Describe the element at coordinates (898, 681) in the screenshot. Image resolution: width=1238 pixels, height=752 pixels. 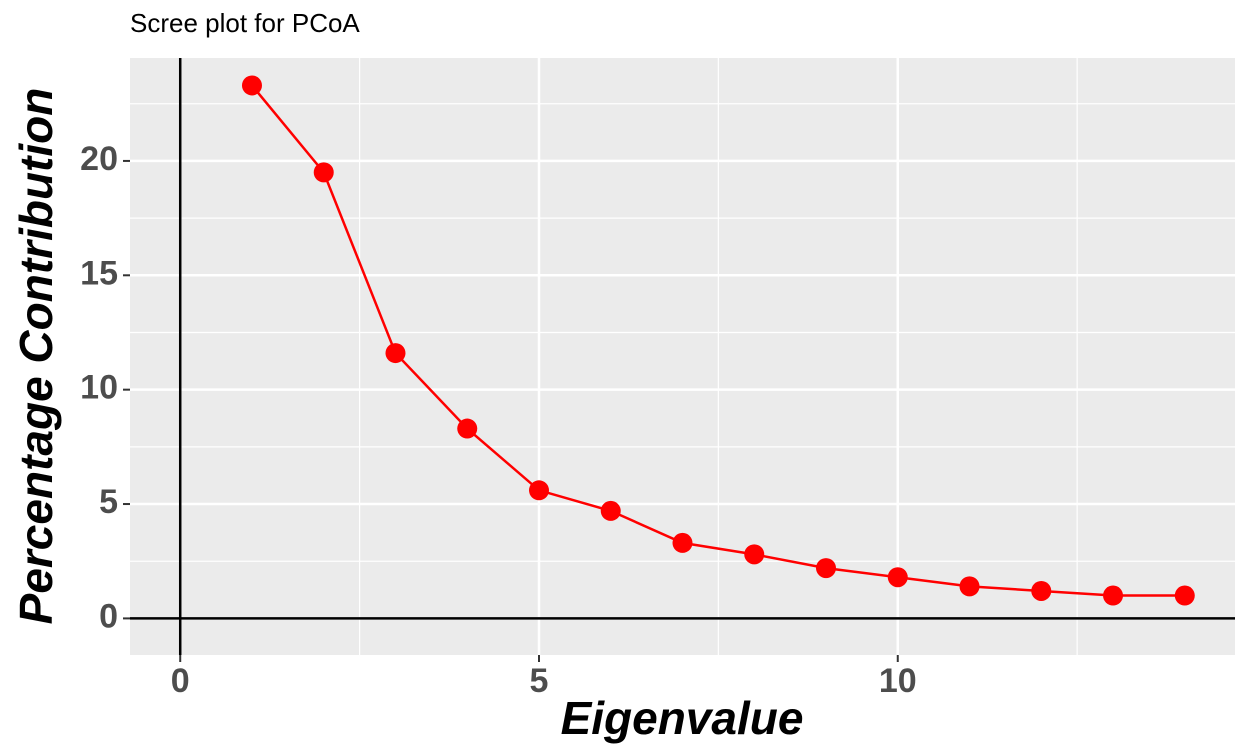
I see `x-tick-label: 10` at that location.